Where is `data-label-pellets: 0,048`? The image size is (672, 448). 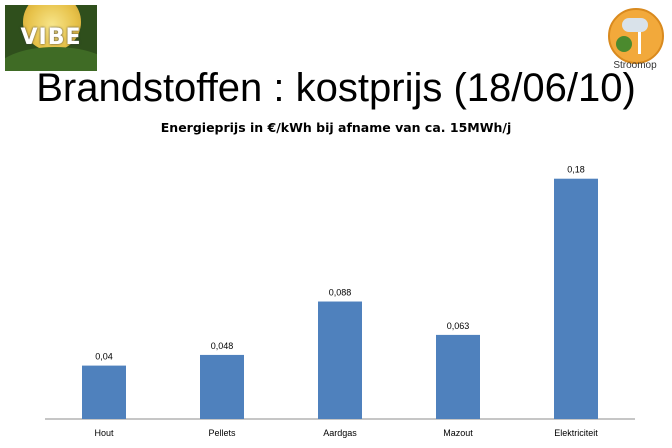 data-label-pellets: 0,048 is located at coordinates (222, 346).